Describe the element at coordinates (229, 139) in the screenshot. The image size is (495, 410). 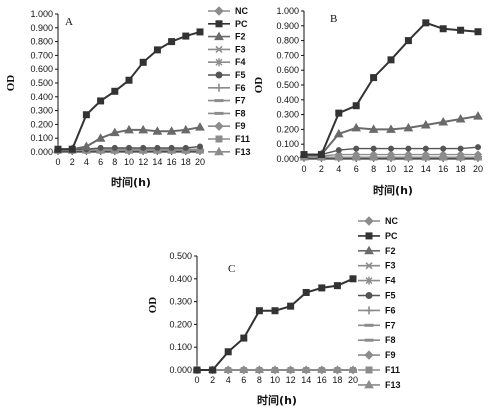
I see `legend-item-f11: F11` at that location.